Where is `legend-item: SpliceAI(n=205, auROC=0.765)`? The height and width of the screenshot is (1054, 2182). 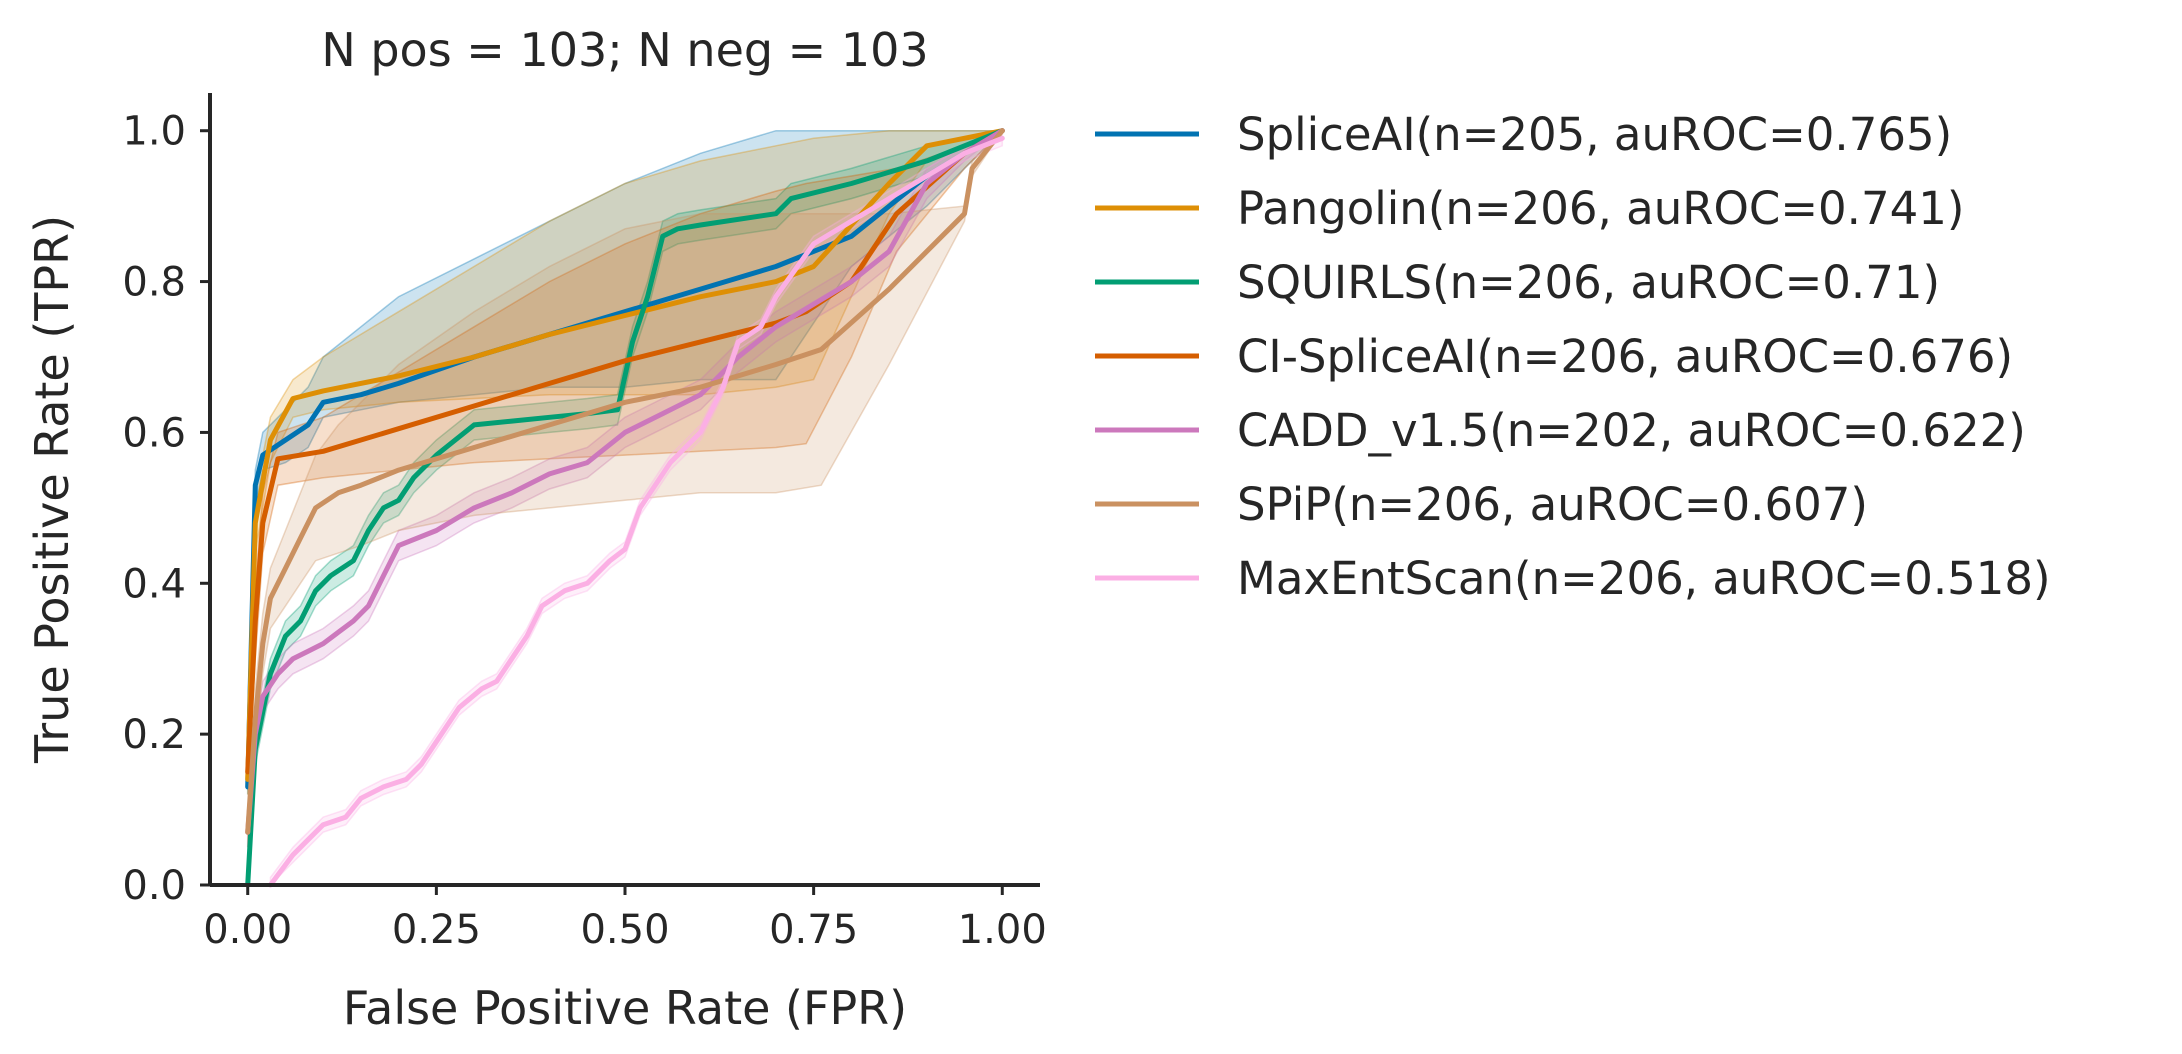 legend-item: SpliceAI(n=205, auROC=0.765) is located at coordinates (1523, 134).